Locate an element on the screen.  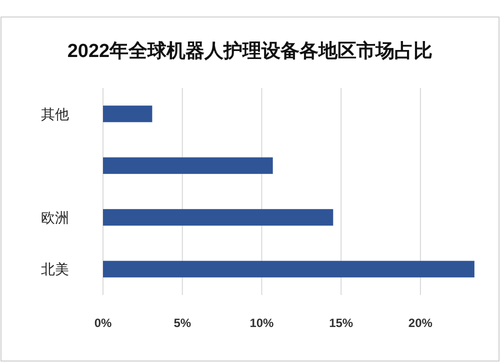
x-tick-label: 20% is located at coordinates (420, 323).